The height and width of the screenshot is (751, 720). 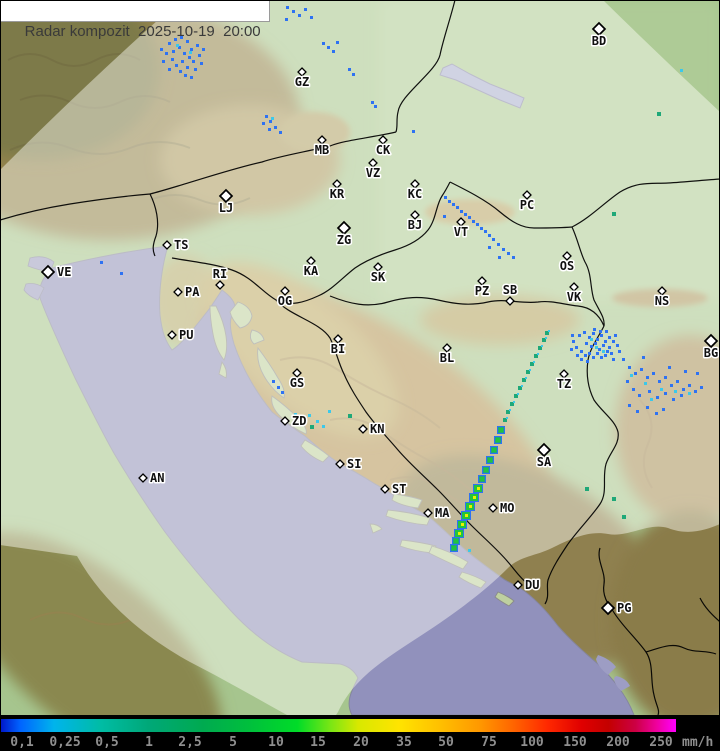 What do you see at coordinates (404, 742) in the screenshot?
I see `legend-tick: 35` at bounding box center [404, 742].